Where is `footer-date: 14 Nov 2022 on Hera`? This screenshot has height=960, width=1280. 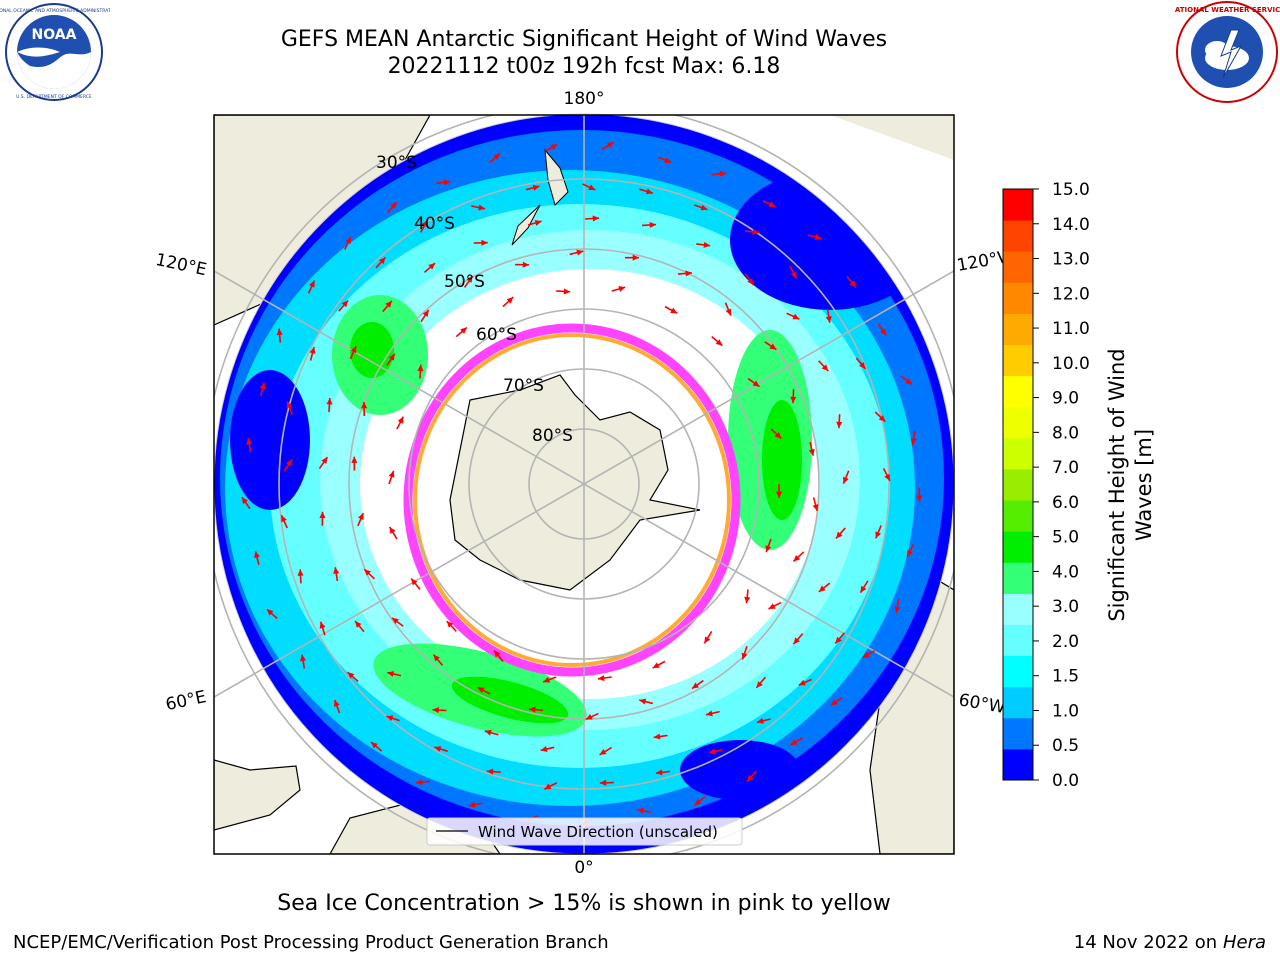 footer-date: 14 Nov 2022 on Hera is located at coordinates (1170, 942).